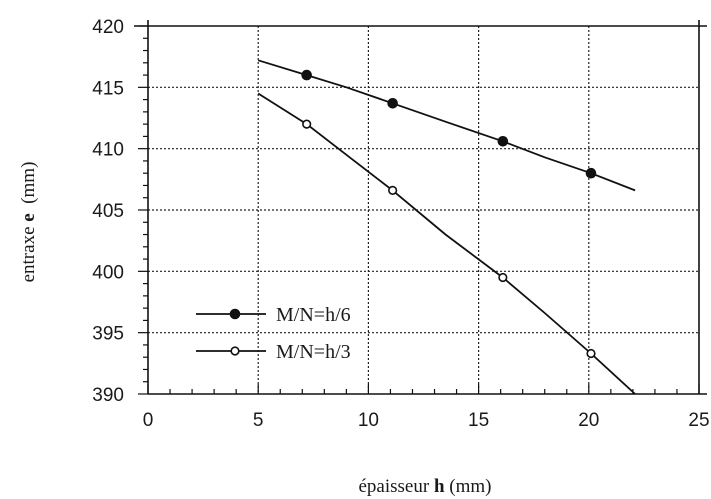 The width and height of the screenshot is (711, 499). I want to click on y-tick-label: 420, so click(108, 27).